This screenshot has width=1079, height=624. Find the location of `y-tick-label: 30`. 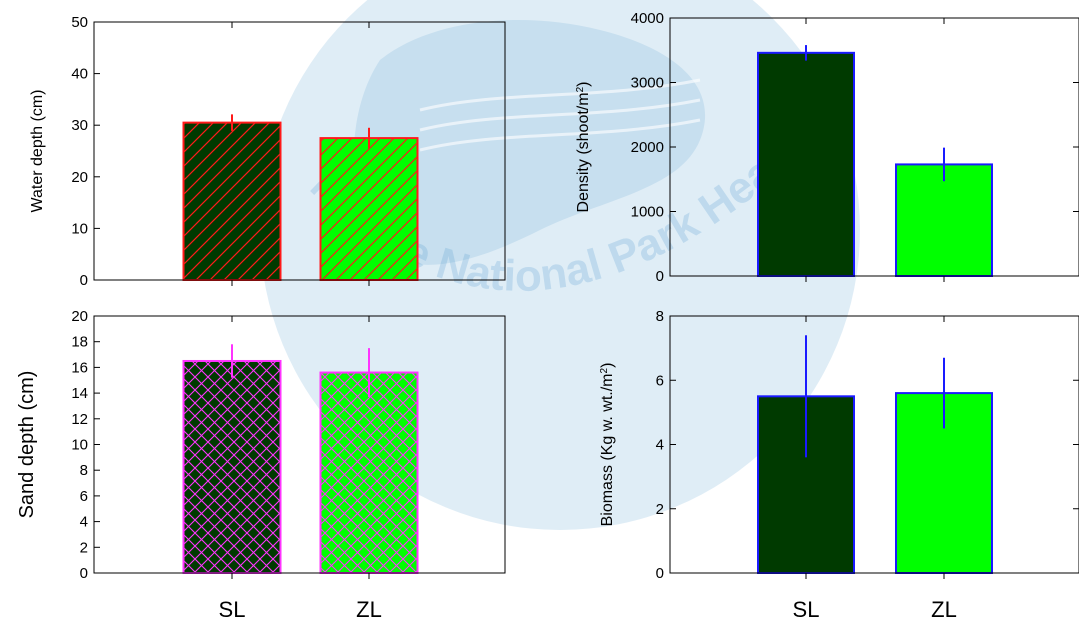

y-tick-label: 30 is located at coordinates (79, 125).